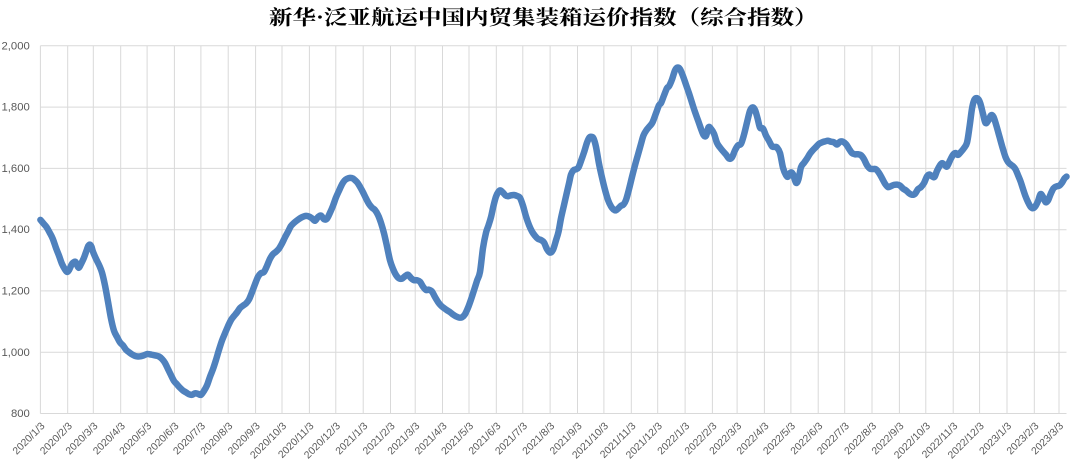 Image resolution: width=1080 pixels, height=466 pixels. Describe the element at coordinates (16, 292) in the screenshot. I see `svg-text: 1,200` at that location.